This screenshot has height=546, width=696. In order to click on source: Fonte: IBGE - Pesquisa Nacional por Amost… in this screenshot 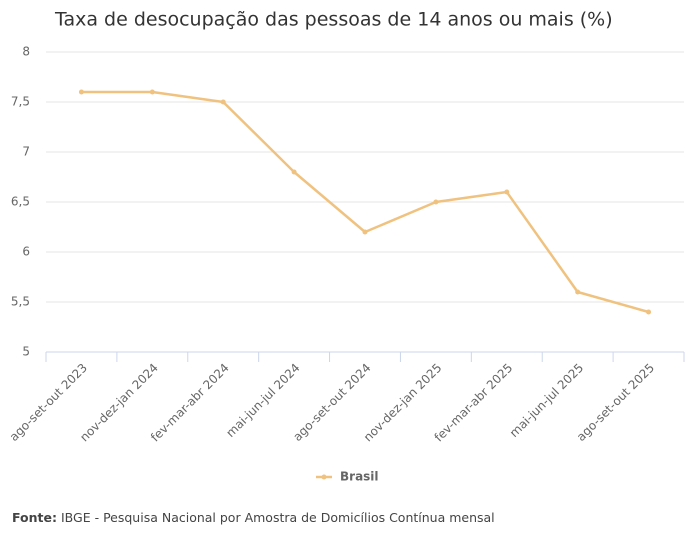, I will do `click(253, 517)`.